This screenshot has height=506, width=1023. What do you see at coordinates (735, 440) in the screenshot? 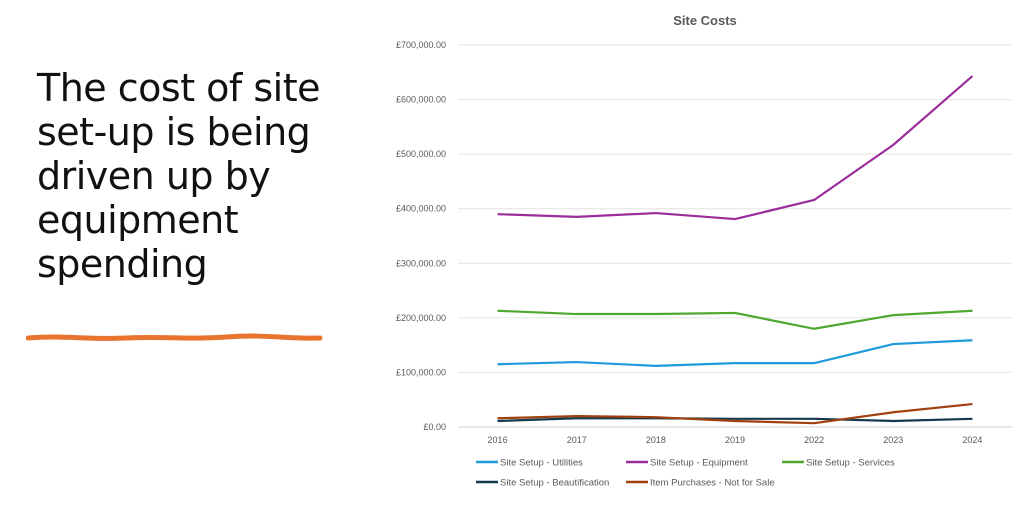
I see `x-tick-label: 2019` at bounding box center [735, 440].